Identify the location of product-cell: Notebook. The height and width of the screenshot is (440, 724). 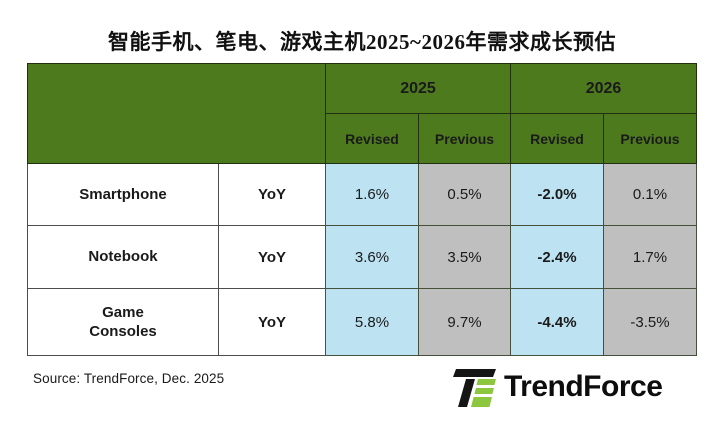
(123, 257).